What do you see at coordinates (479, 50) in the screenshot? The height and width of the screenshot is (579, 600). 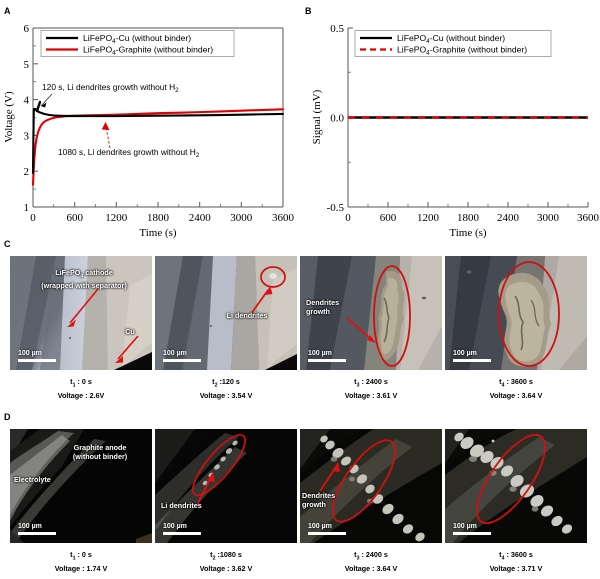 I see `panel-b-legend-1-post: -Graphite (without binder)` at bounding box center [479, 50].